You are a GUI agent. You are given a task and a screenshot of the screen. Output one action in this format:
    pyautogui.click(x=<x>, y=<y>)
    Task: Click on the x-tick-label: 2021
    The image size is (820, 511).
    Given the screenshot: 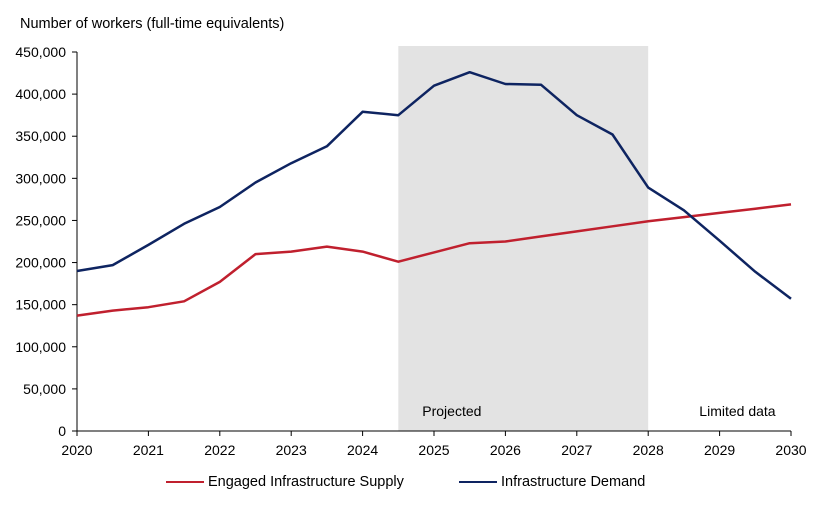 What is the action you would take?
    pyautogui.click(x=148, y=450)
    